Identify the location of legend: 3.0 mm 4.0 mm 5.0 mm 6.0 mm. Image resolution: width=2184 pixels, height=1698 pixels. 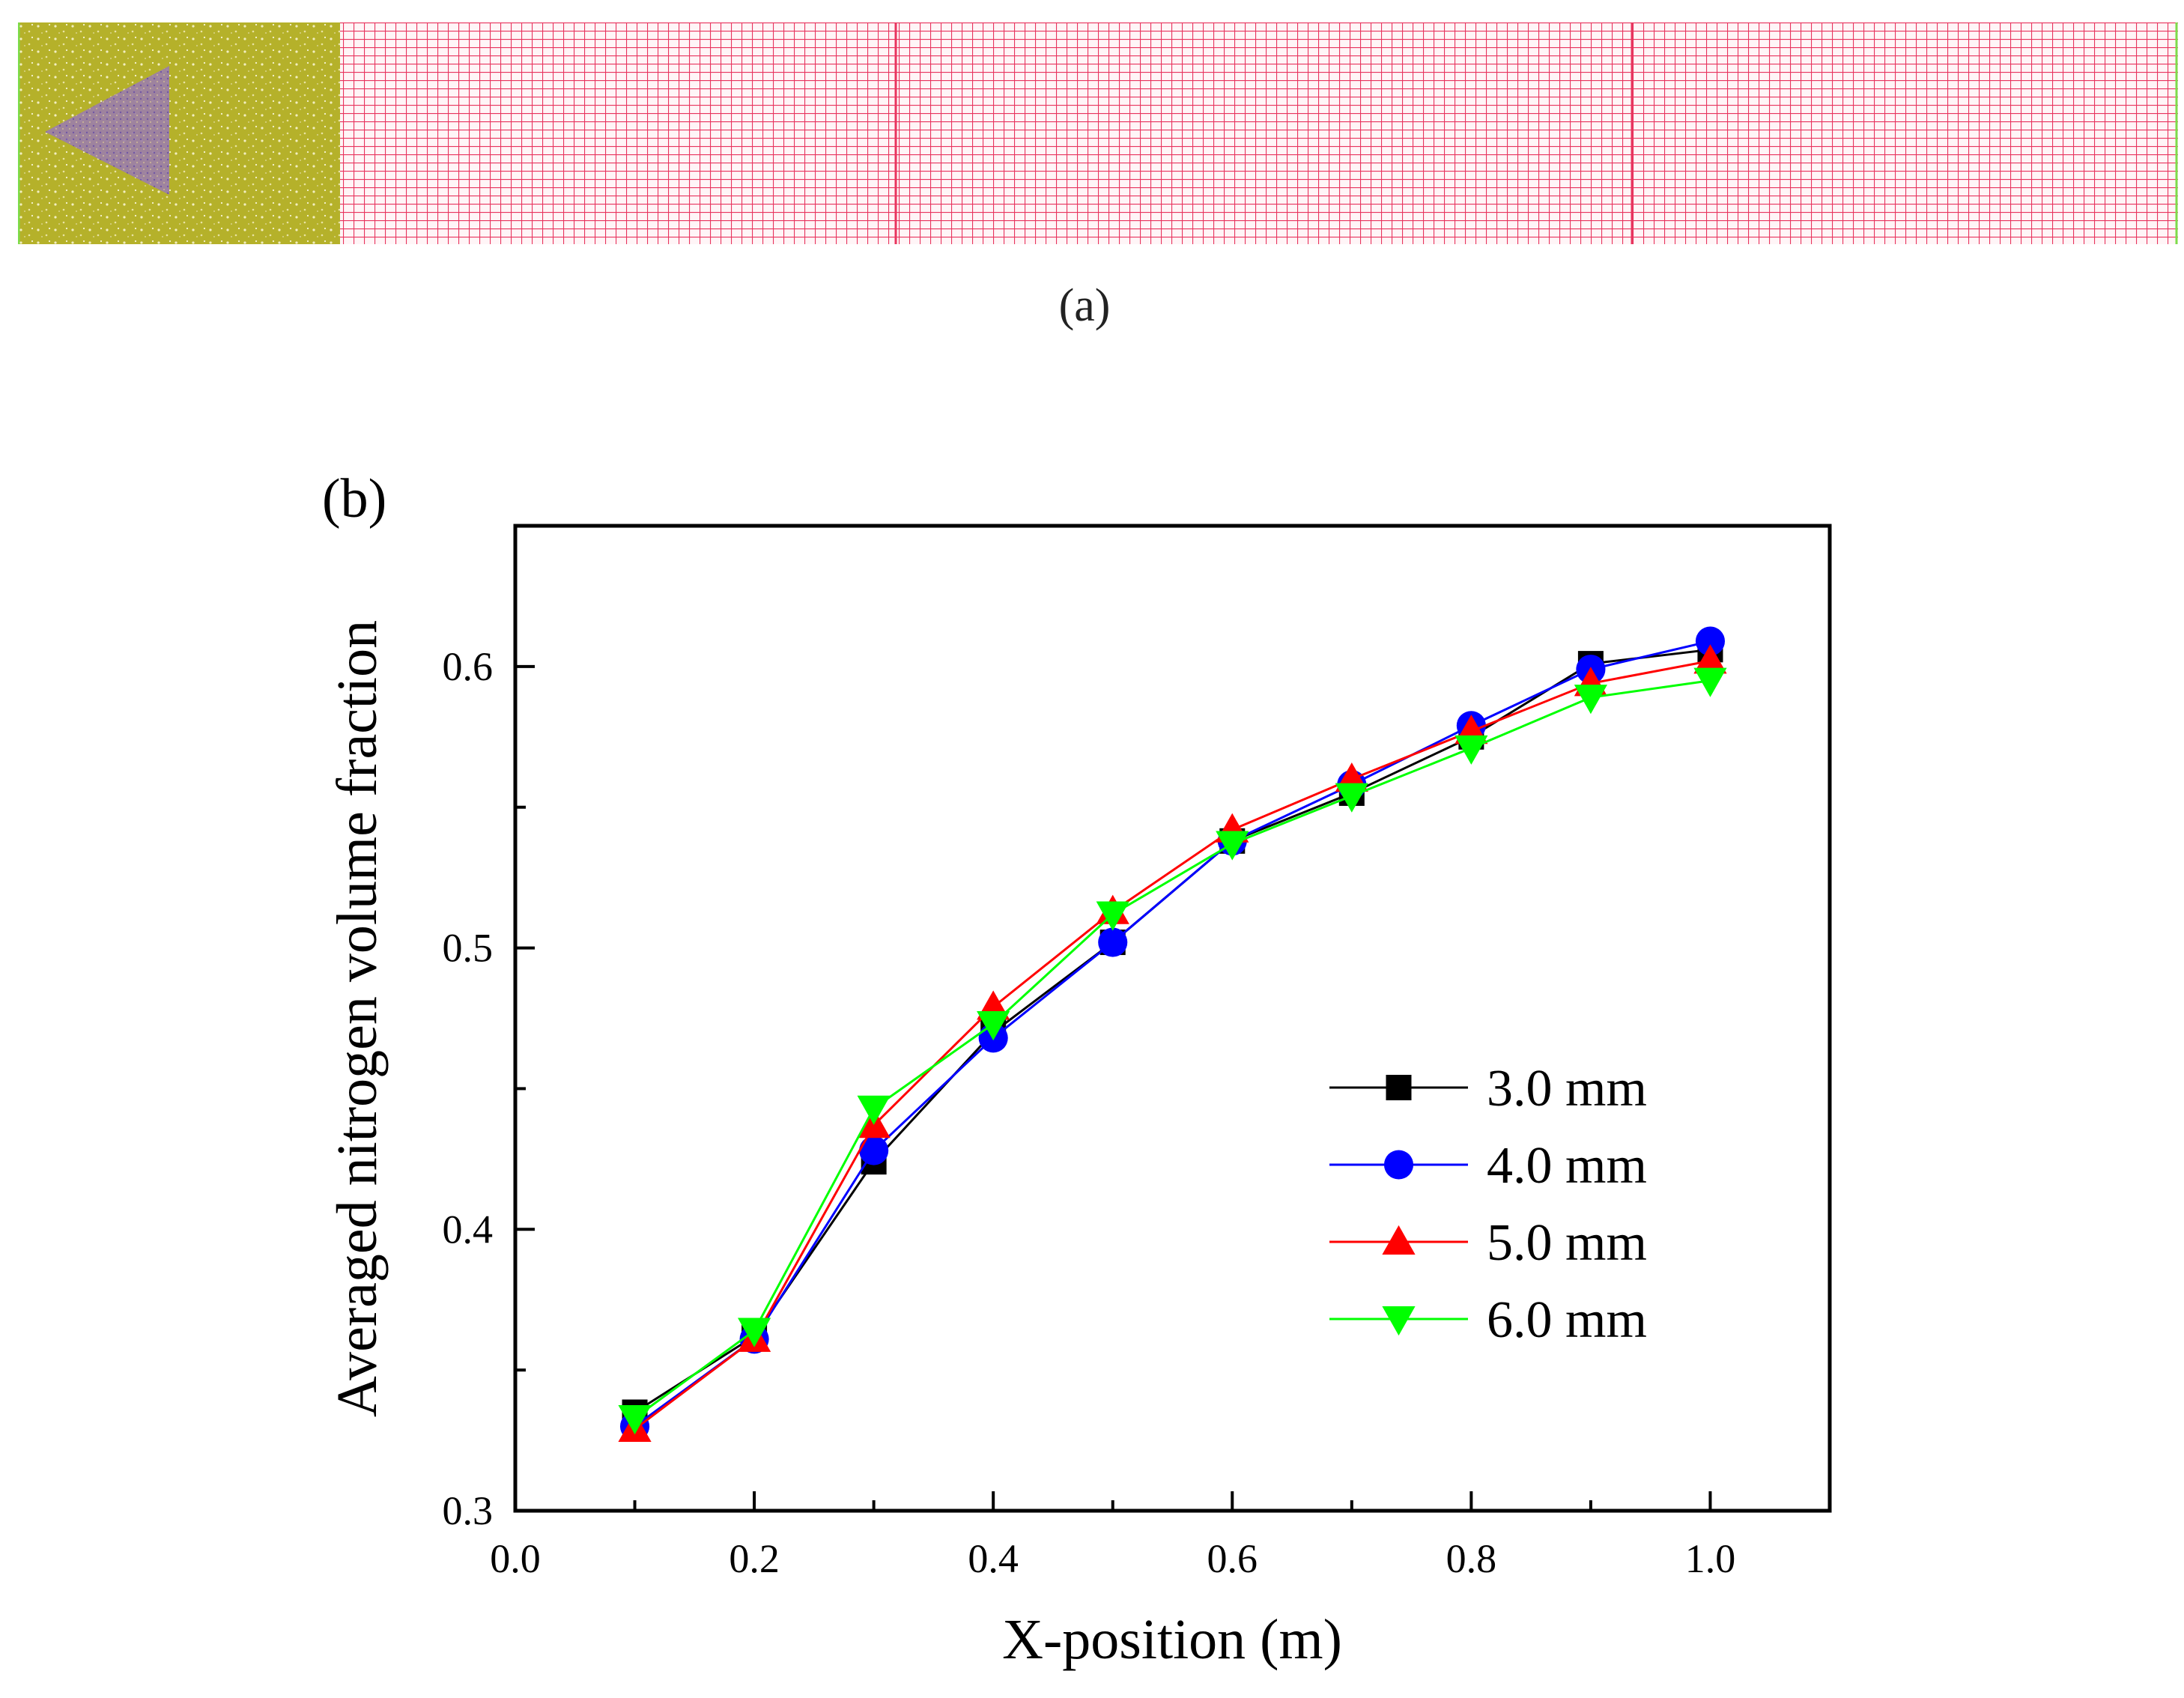
(1488, 1204).